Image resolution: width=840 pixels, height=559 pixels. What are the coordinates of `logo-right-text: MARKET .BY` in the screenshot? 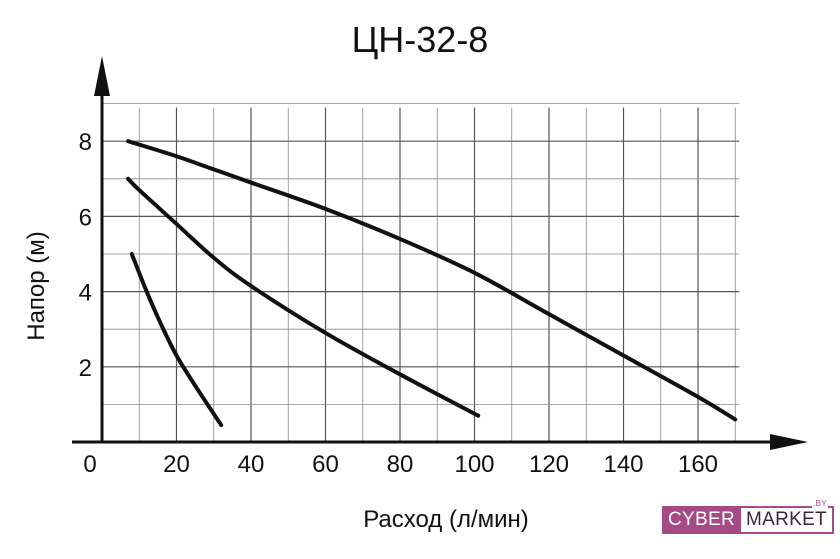 It's located at (787, 516).